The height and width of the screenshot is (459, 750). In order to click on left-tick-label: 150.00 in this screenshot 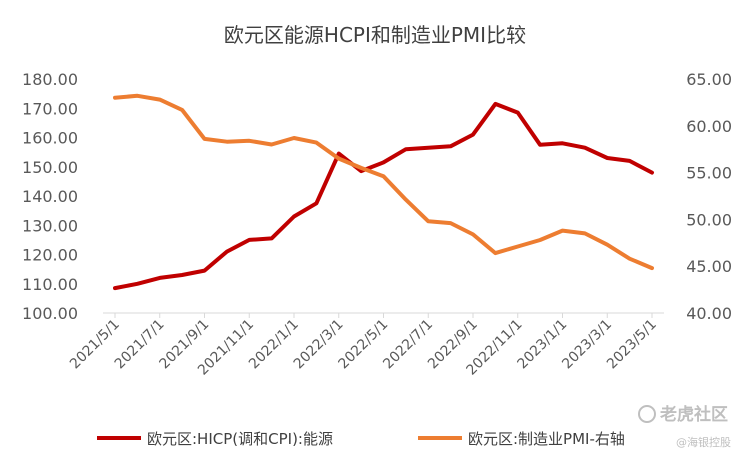, I will do `click(50, 167)`.